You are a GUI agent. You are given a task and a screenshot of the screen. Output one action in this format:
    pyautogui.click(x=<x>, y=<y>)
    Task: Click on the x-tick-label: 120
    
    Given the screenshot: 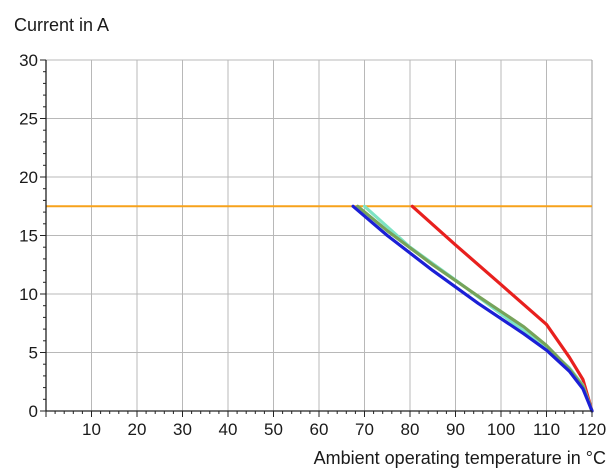 What is the action you would take?
    pyautogui.click(x=592, y=429)
    